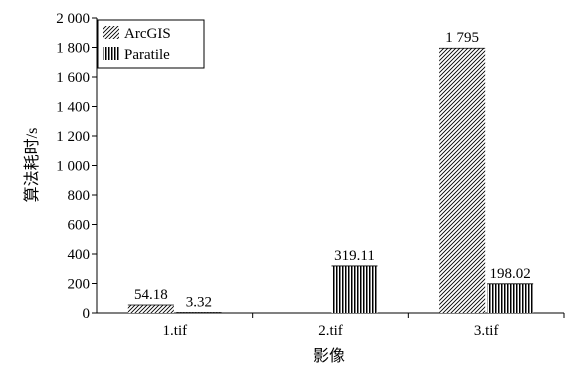  I want to click on y-tick-label: 800, so click(79, 196).